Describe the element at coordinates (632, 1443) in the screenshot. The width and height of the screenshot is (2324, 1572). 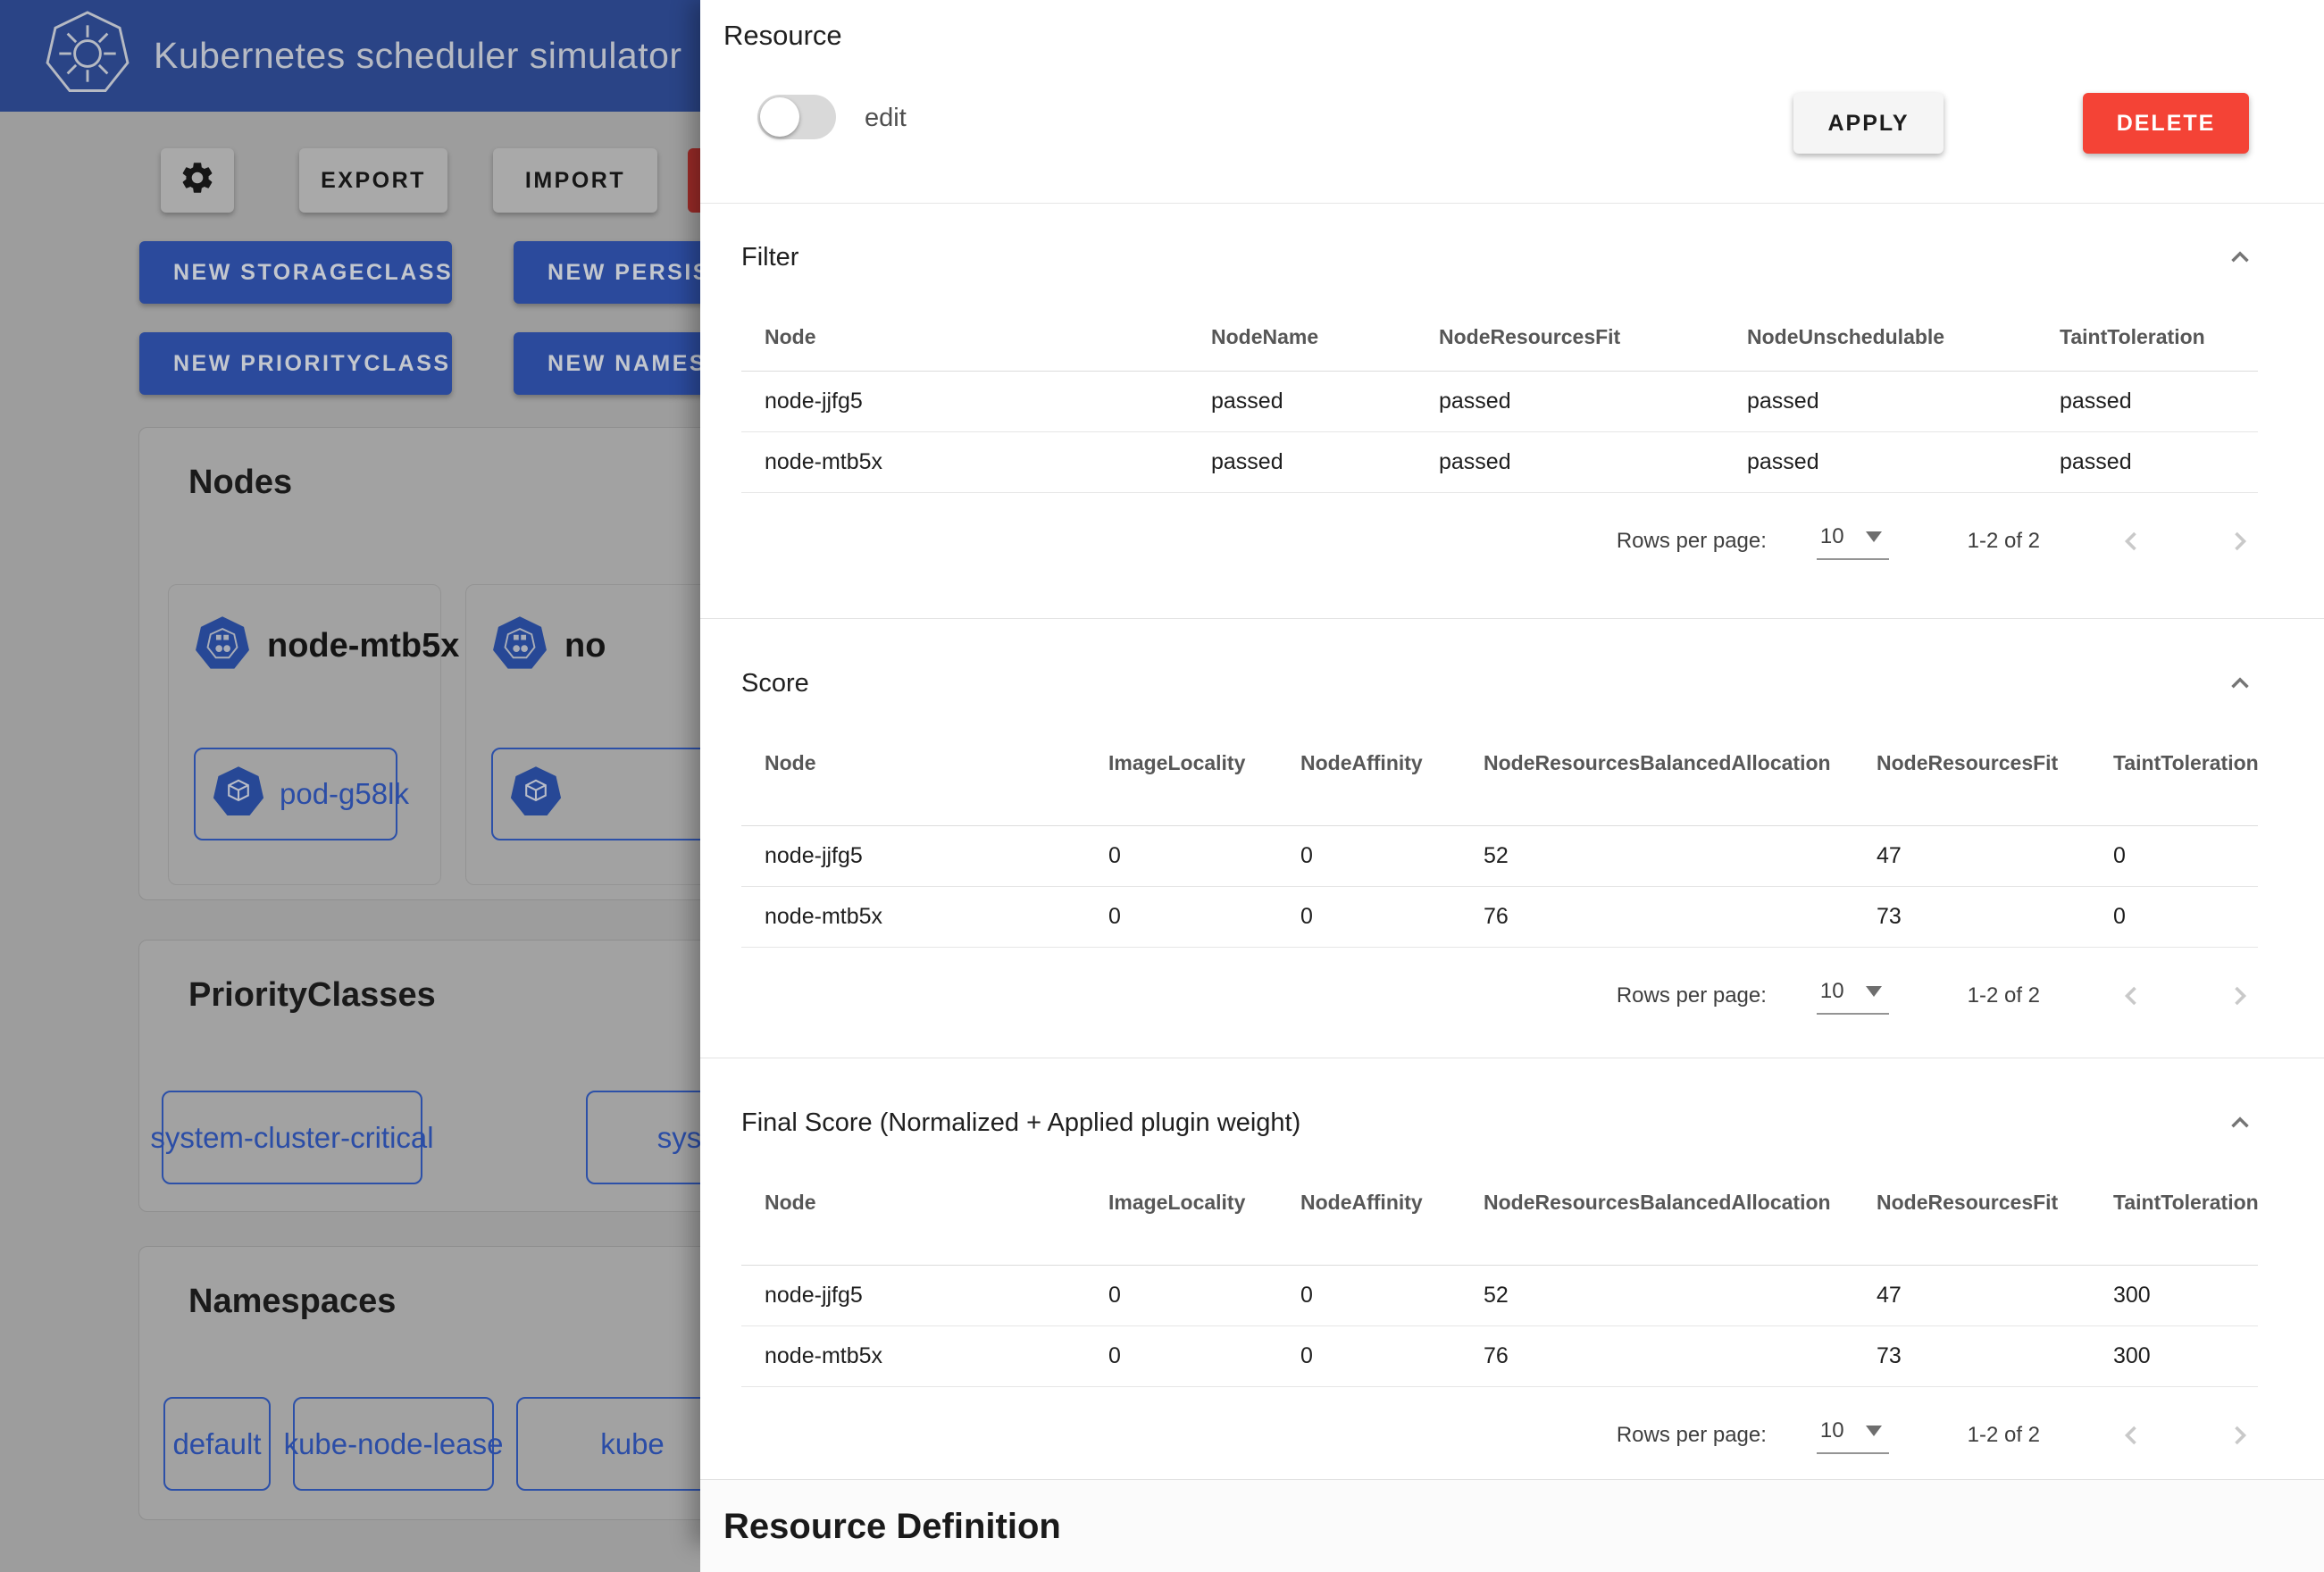
I see `namespace-name: kube` at that location.